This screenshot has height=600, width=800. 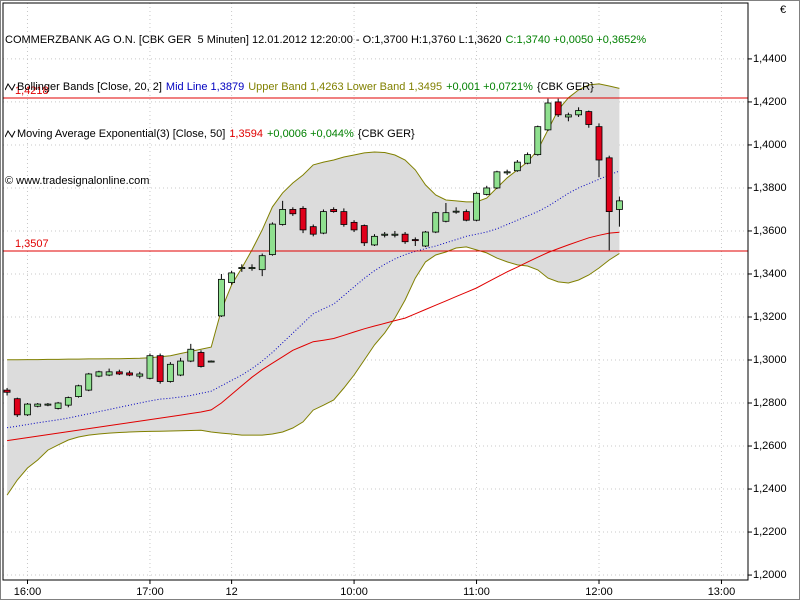 What do you see at coordinates (770, 446) in the screenshot?
I see `y-tick-label: 1,2600` at bounding box center [770, 446].